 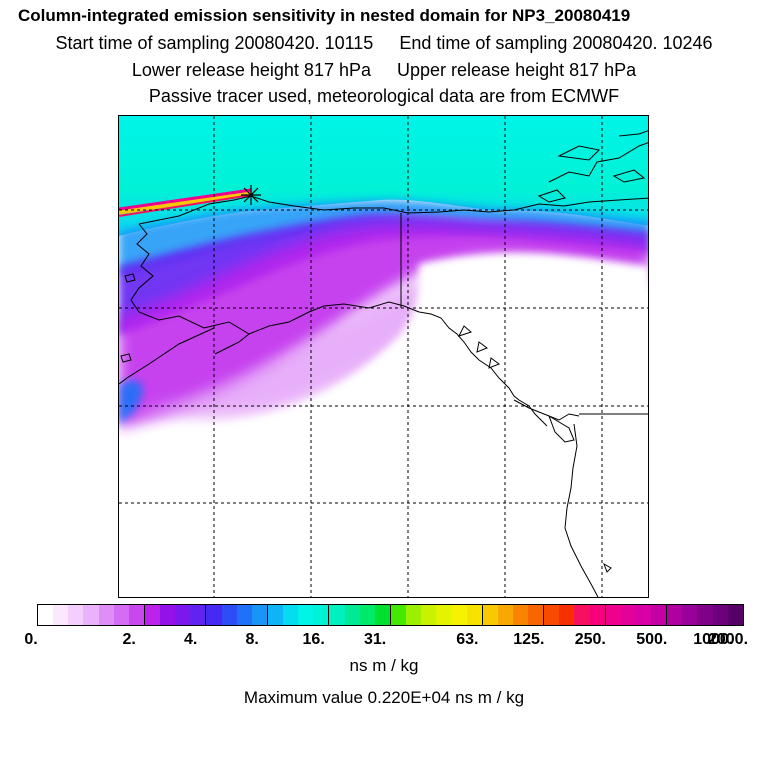 I want to click on color-scale-tick-label: 16., so click(x=313, y=639).